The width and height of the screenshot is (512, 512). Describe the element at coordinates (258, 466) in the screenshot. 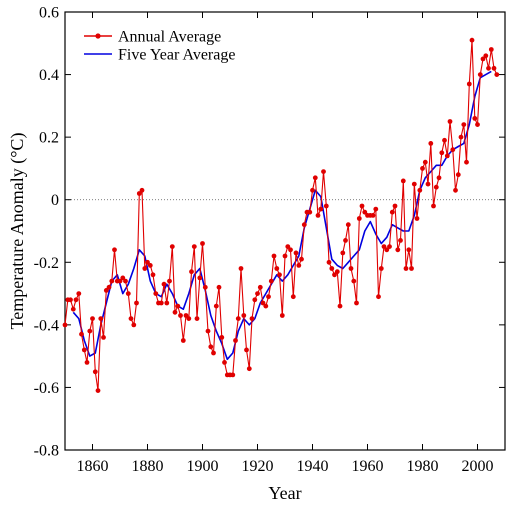

I see `x-tick-label: 1920` at that location.